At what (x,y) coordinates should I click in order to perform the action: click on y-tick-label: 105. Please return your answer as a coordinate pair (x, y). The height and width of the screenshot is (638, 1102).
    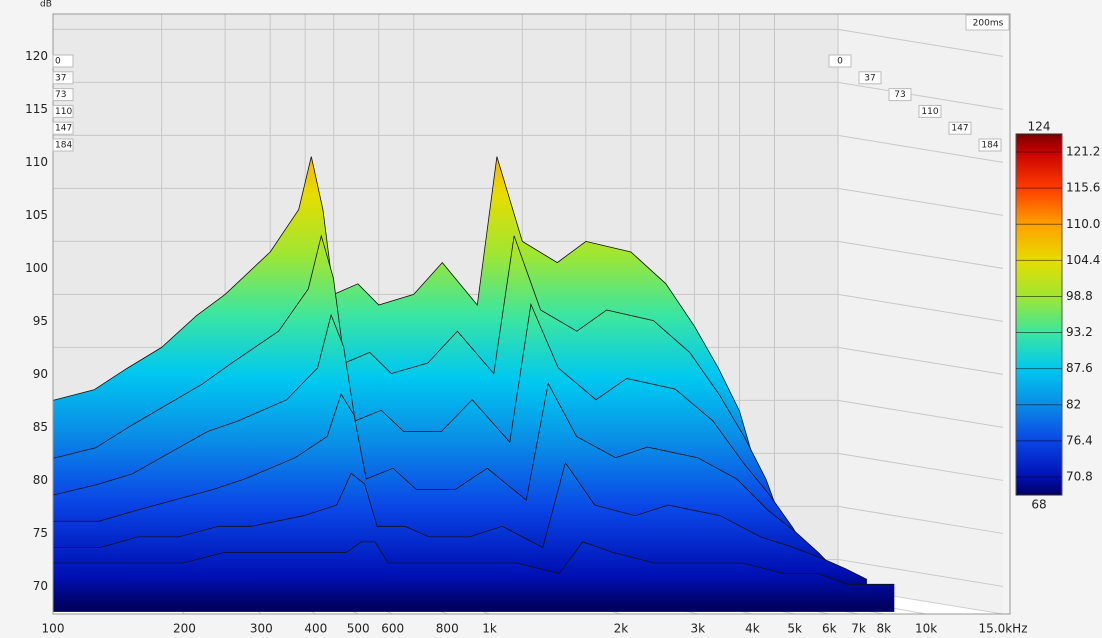
    Looking at the image, I should click on (36, 215).